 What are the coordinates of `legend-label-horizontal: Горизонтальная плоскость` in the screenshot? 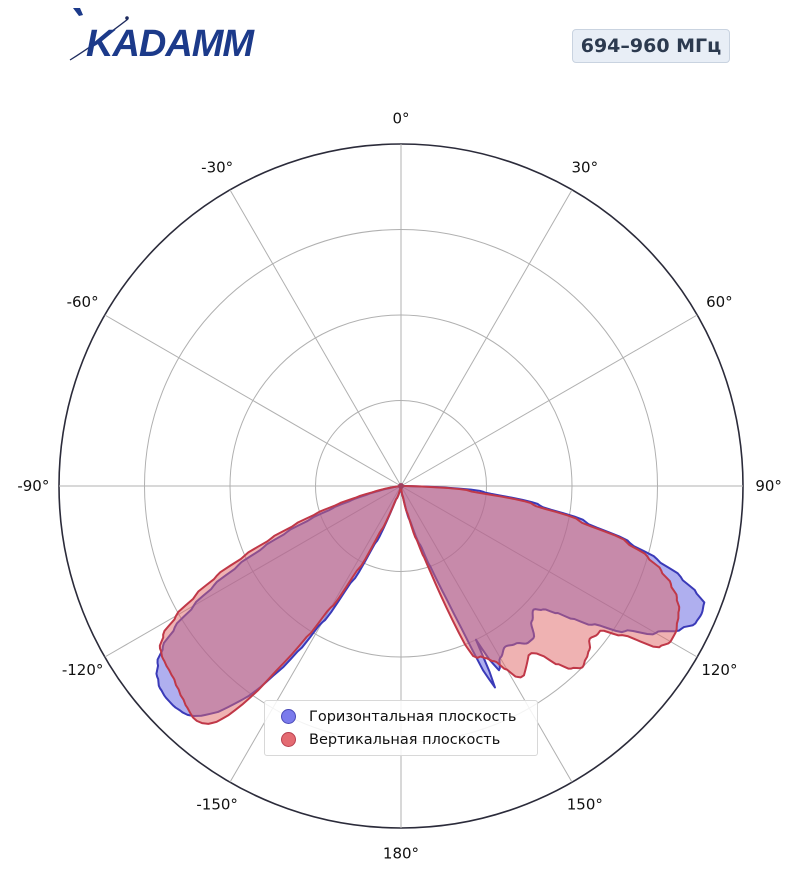 It's located at (413, 716).